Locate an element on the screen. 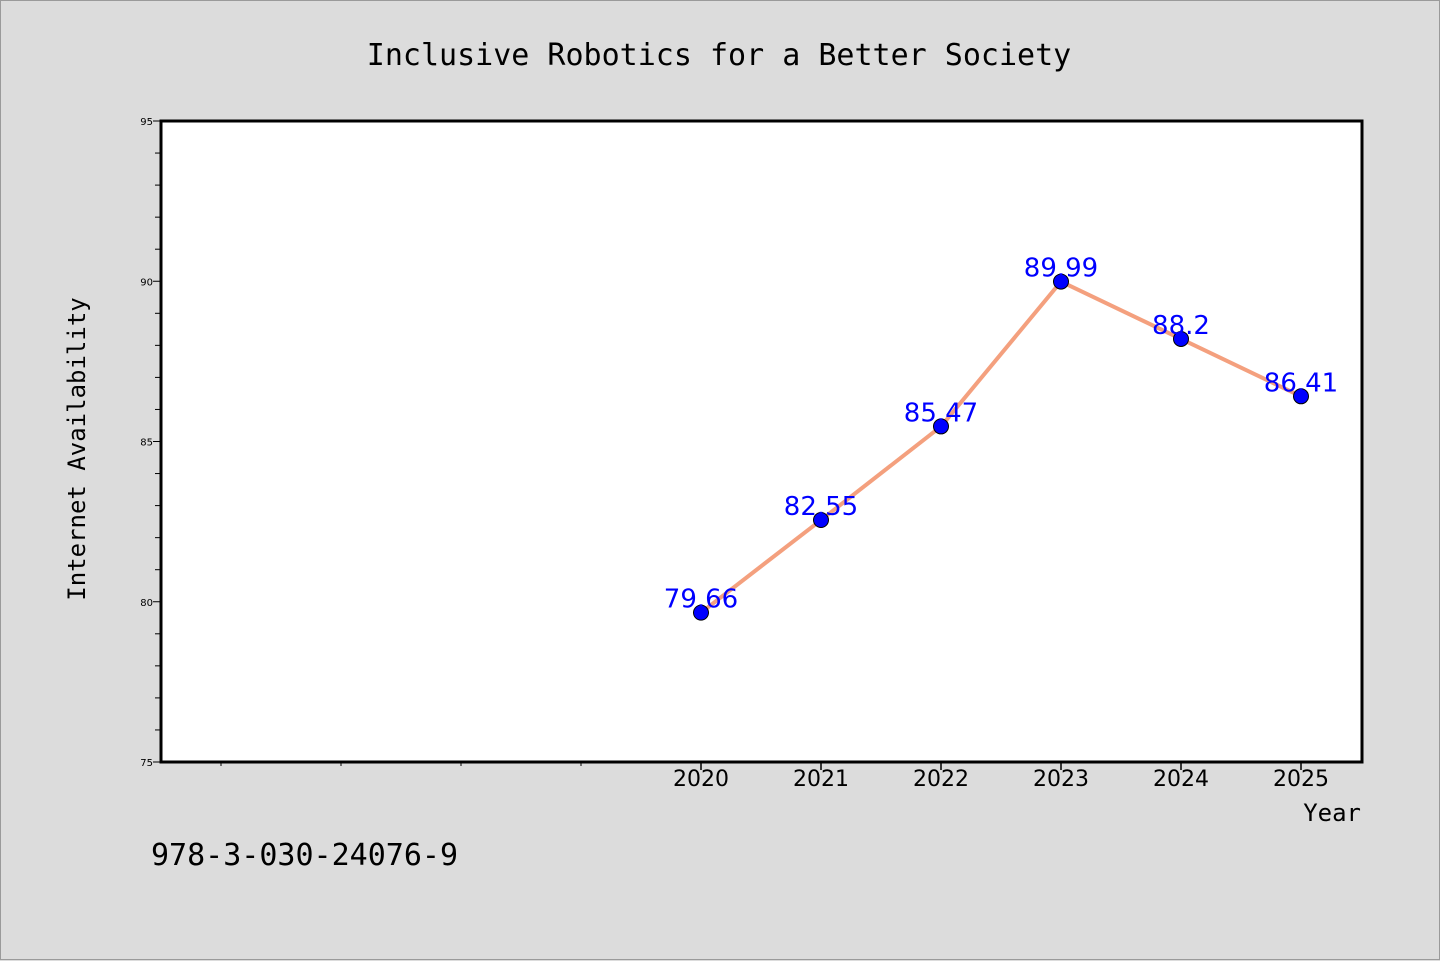 This screenshot has height=961, width=1440. data-label-2025: 86.41 is located at coordinates (1301, 383).